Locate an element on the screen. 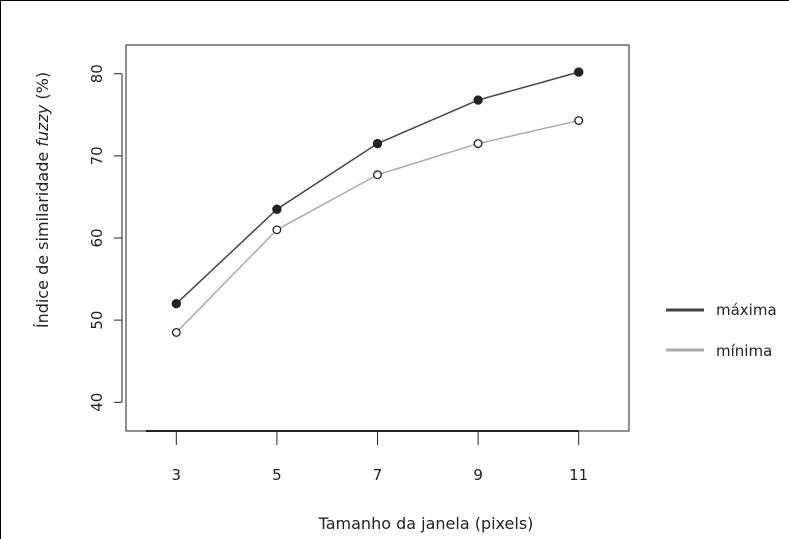 The width and height of the screenshot is (789, 539). x-tick-label: 5 is located at coordinates (277, 475).